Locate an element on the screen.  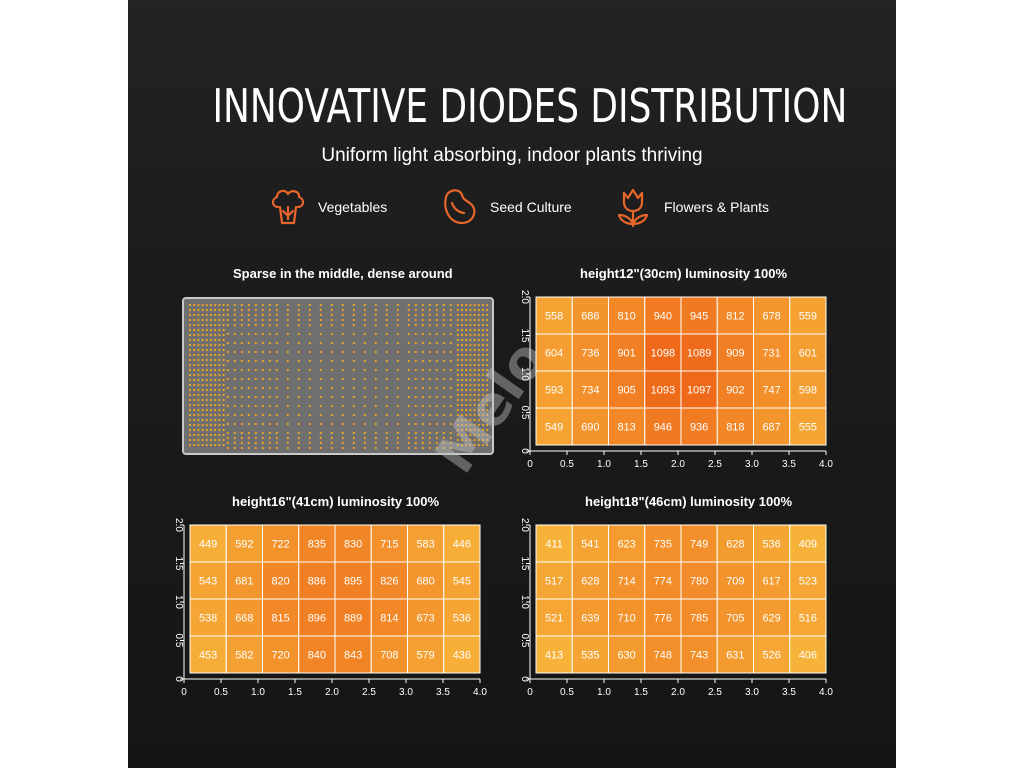
heatmap-value: 579 is located at coordinates (425, 656).